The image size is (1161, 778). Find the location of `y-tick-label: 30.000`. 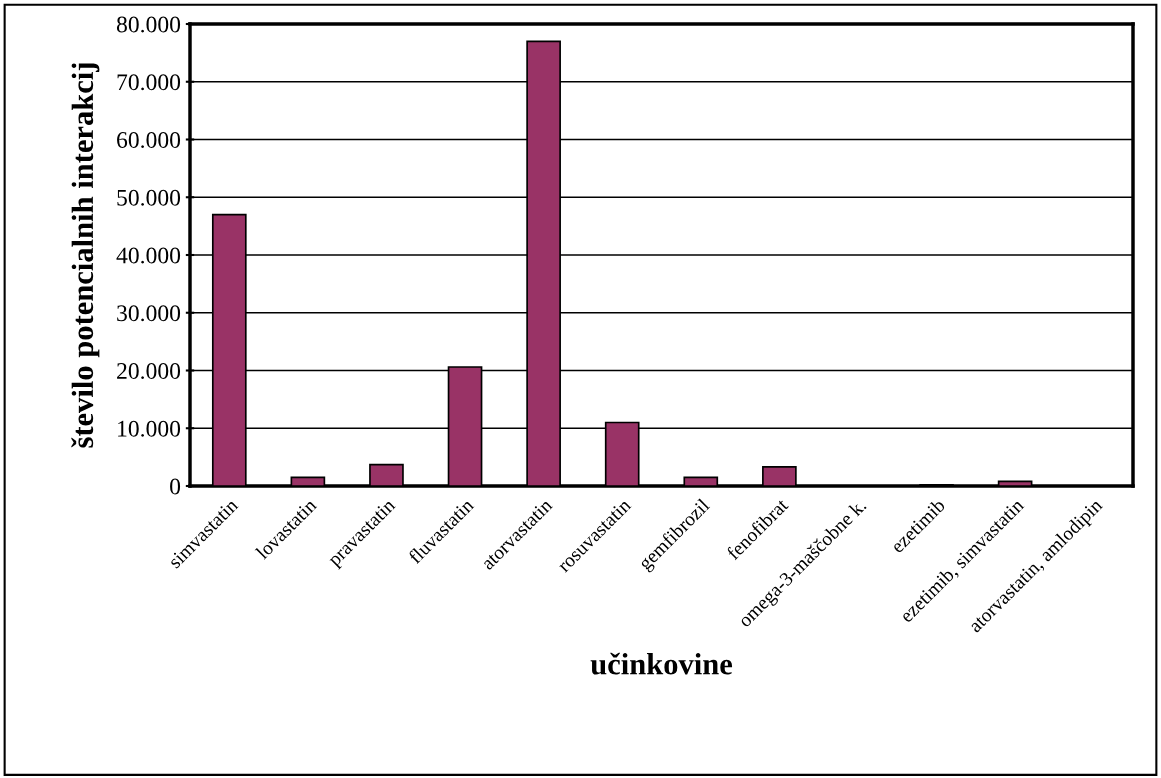

y-tick-label: 30.000 is located at coordinates (149, 313).